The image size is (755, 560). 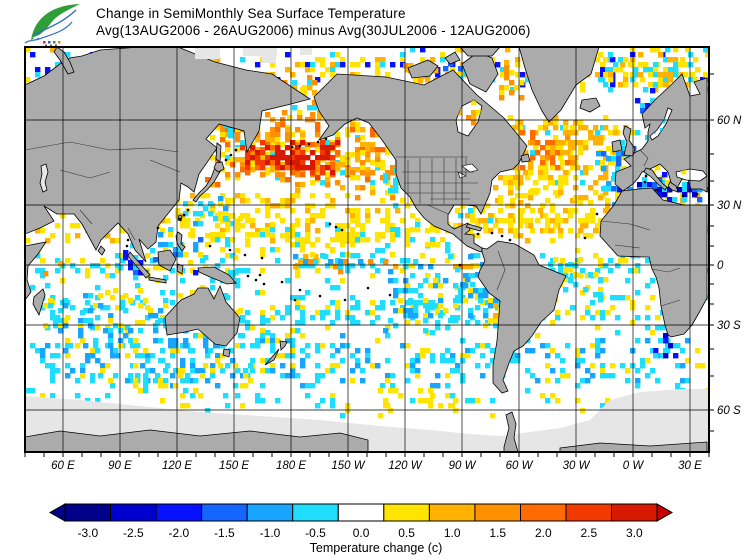 What do you see at coordinates (634, 466) in the screenshot?
I see `lon-label: 0 W` at bounding box center [634, 466].